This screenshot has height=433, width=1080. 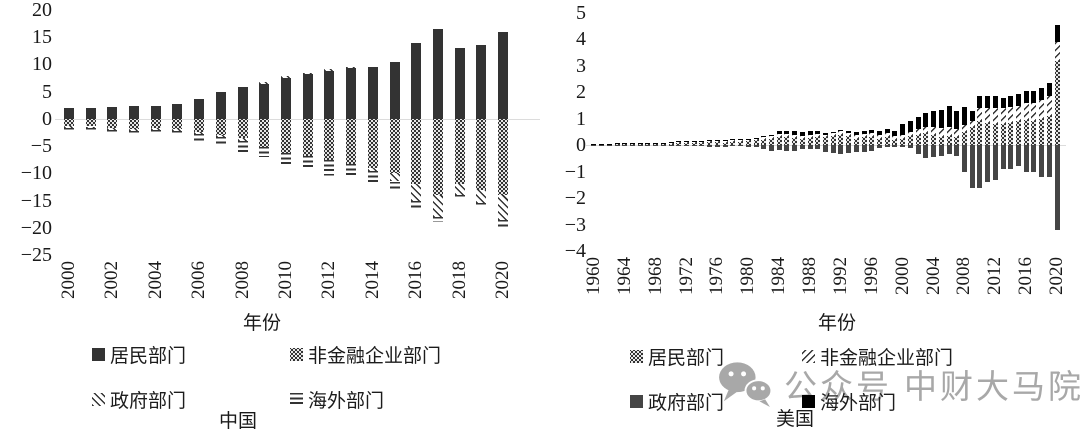 What do you see at coordinates (933, 276) in the screenshot?
I see `x-tick-label: 2004` at bounding box center [933, 276].